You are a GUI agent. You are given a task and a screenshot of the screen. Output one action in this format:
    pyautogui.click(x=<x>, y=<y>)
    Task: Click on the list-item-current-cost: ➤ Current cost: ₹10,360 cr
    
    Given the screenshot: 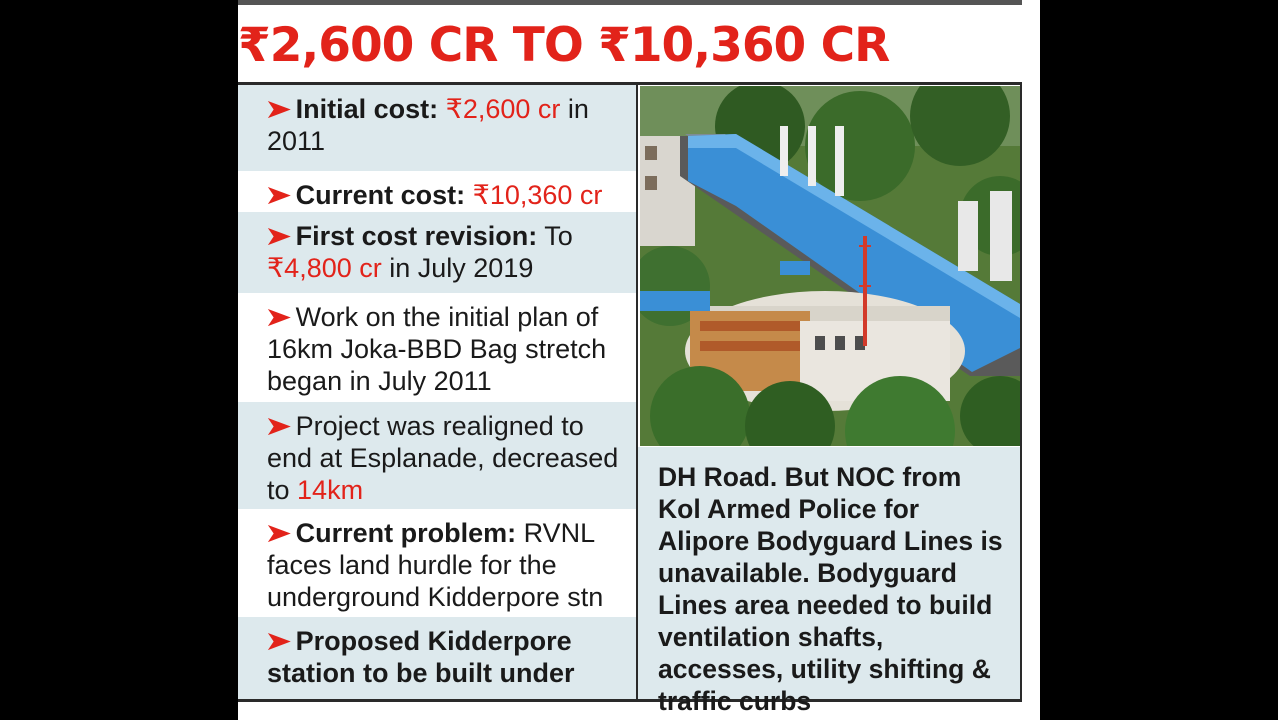 What is the action you would take?
    pyautogui.click(x=437, y=191)
    